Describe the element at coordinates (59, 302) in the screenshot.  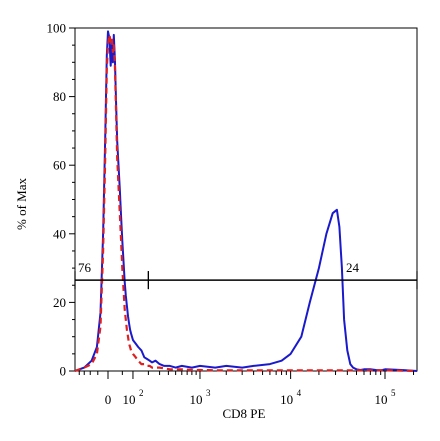
I see `y-tick-label: 20` at that location.